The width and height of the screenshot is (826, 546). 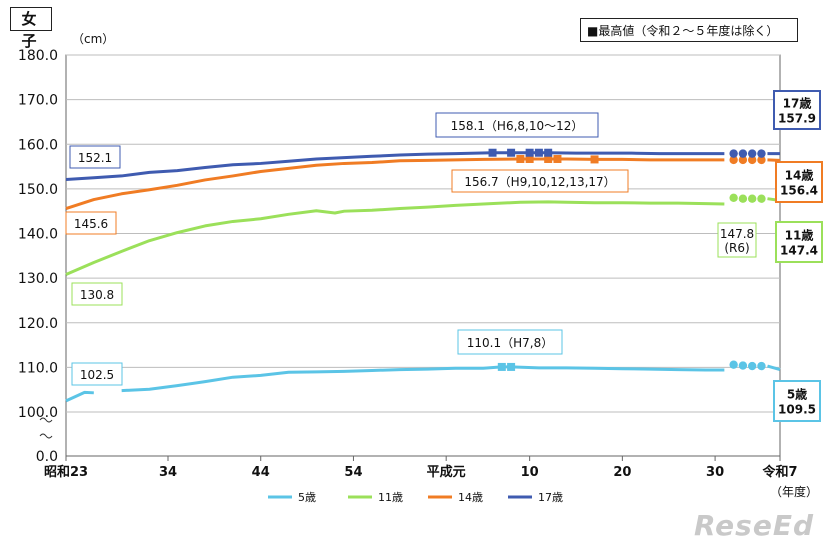 I want to click on recent-label-11: 147.8, so click(x=737, y=234).